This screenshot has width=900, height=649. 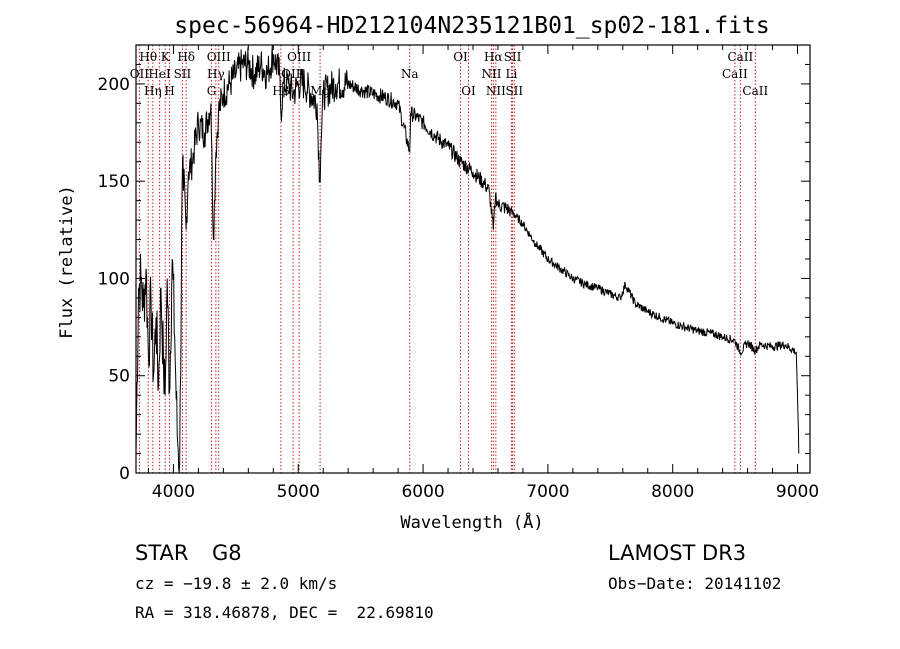 I want to click on x-tick-label: 8000, so click(x=672, y=492).